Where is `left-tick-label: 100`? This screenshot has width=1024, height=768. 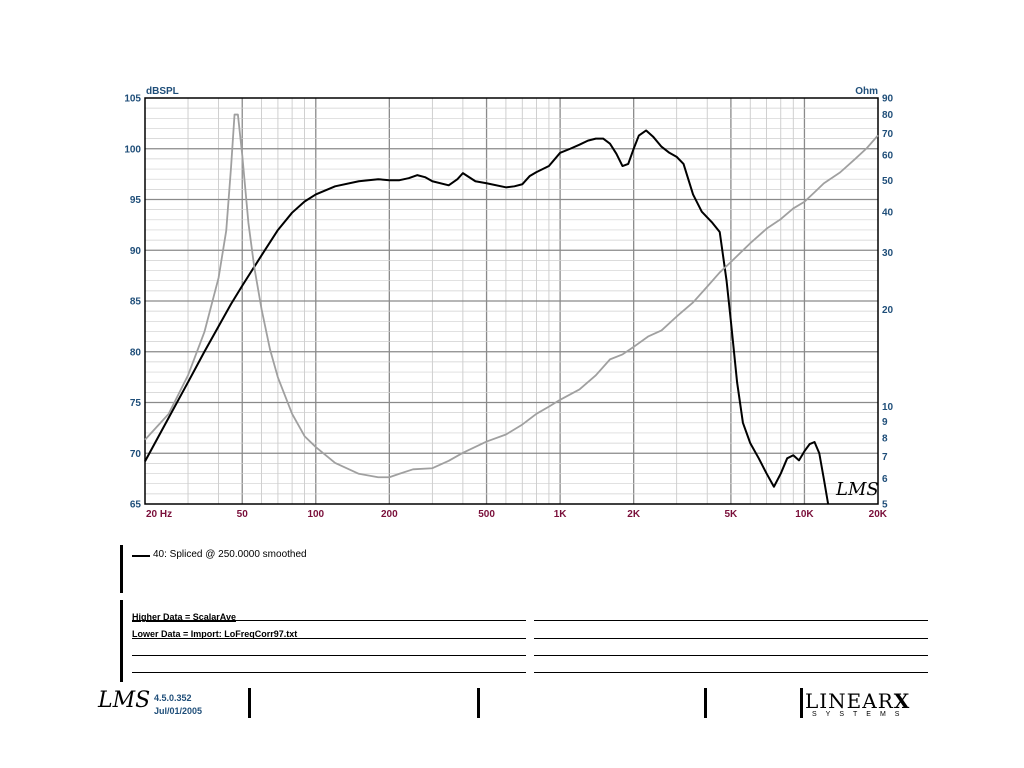 left-tick-label: 100 is located at coordinates (132, 149).